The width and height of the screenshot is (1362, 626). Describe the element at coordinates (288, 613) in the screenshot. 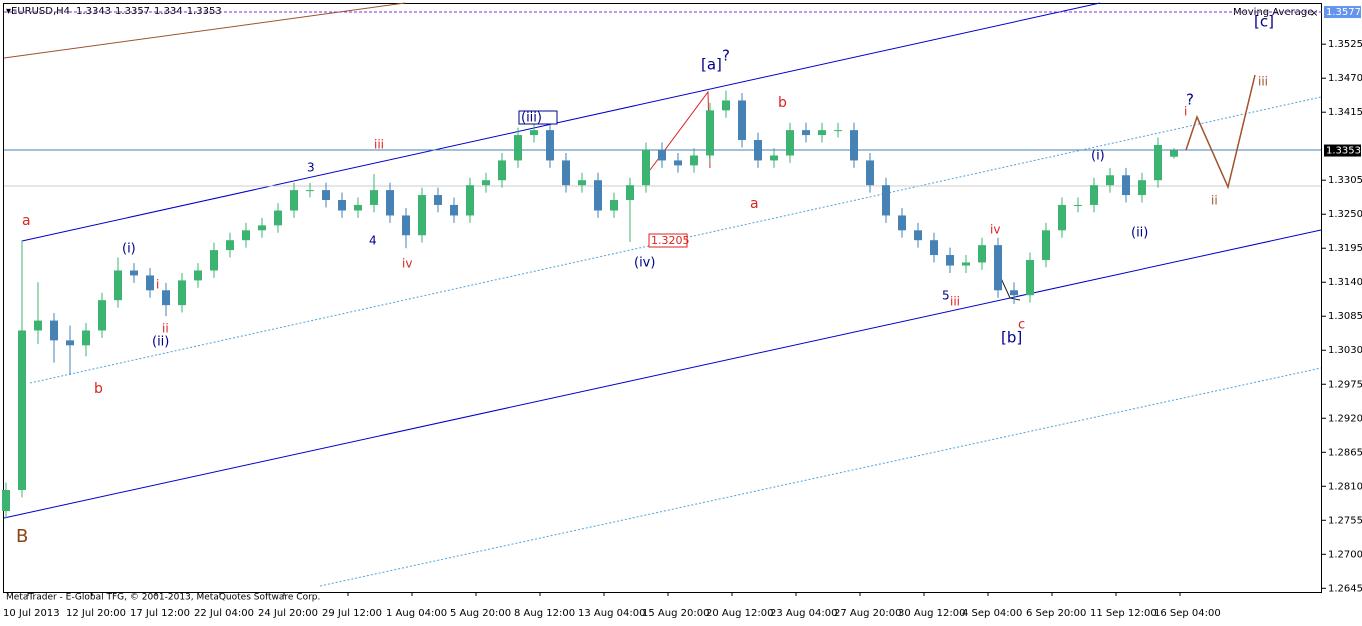

I see `x-tick-label: 24 Jul 20:00` at that location.